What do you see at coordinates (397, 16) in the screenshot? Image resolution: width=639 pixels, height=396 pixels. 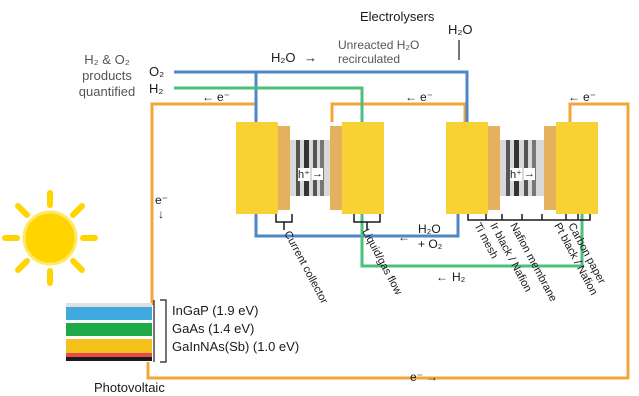 I see `diagram-title: Electrolysers` at bounding box center [397, 16].